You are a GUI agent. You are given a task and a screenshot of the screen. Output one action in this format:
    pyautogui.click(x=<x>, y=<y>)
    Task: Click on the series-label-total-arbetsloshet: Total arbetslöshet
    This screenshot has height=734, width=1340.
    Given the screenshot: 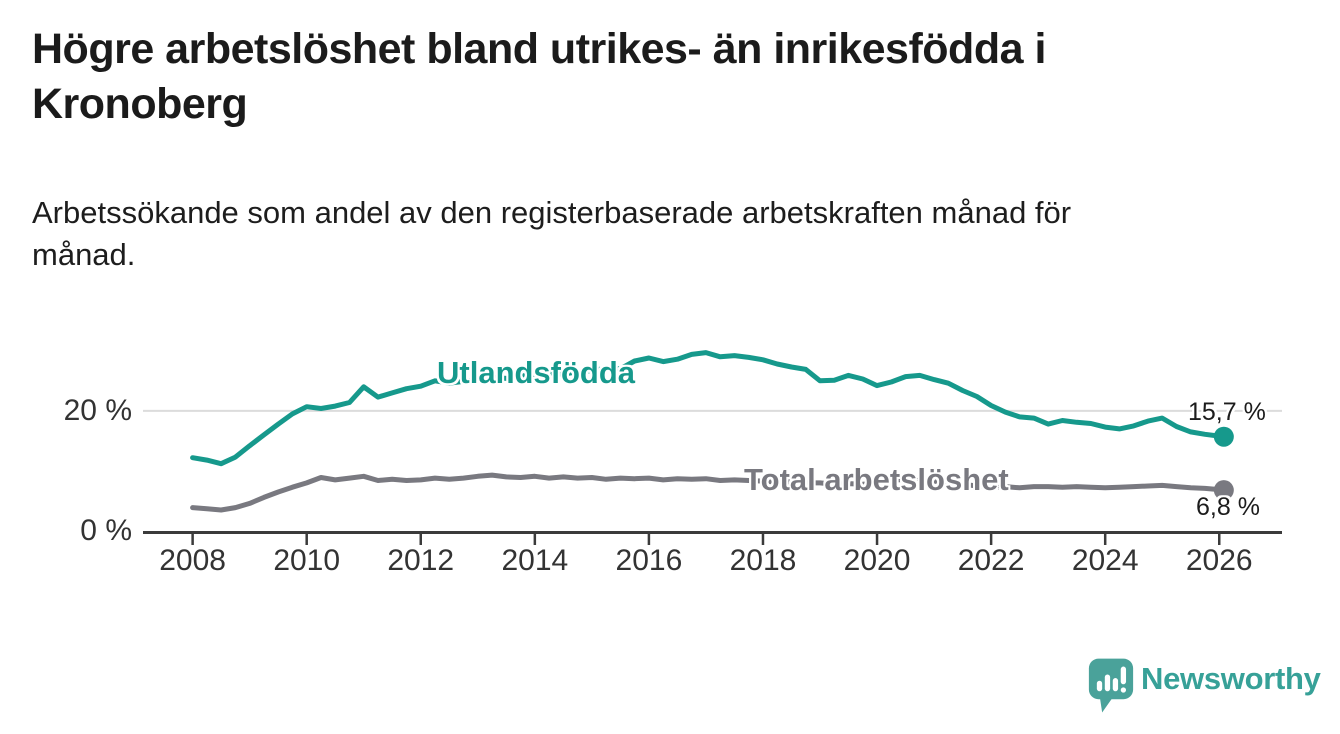 What is the action you would take?
    pyautogui.click(x=876, y=479)
    